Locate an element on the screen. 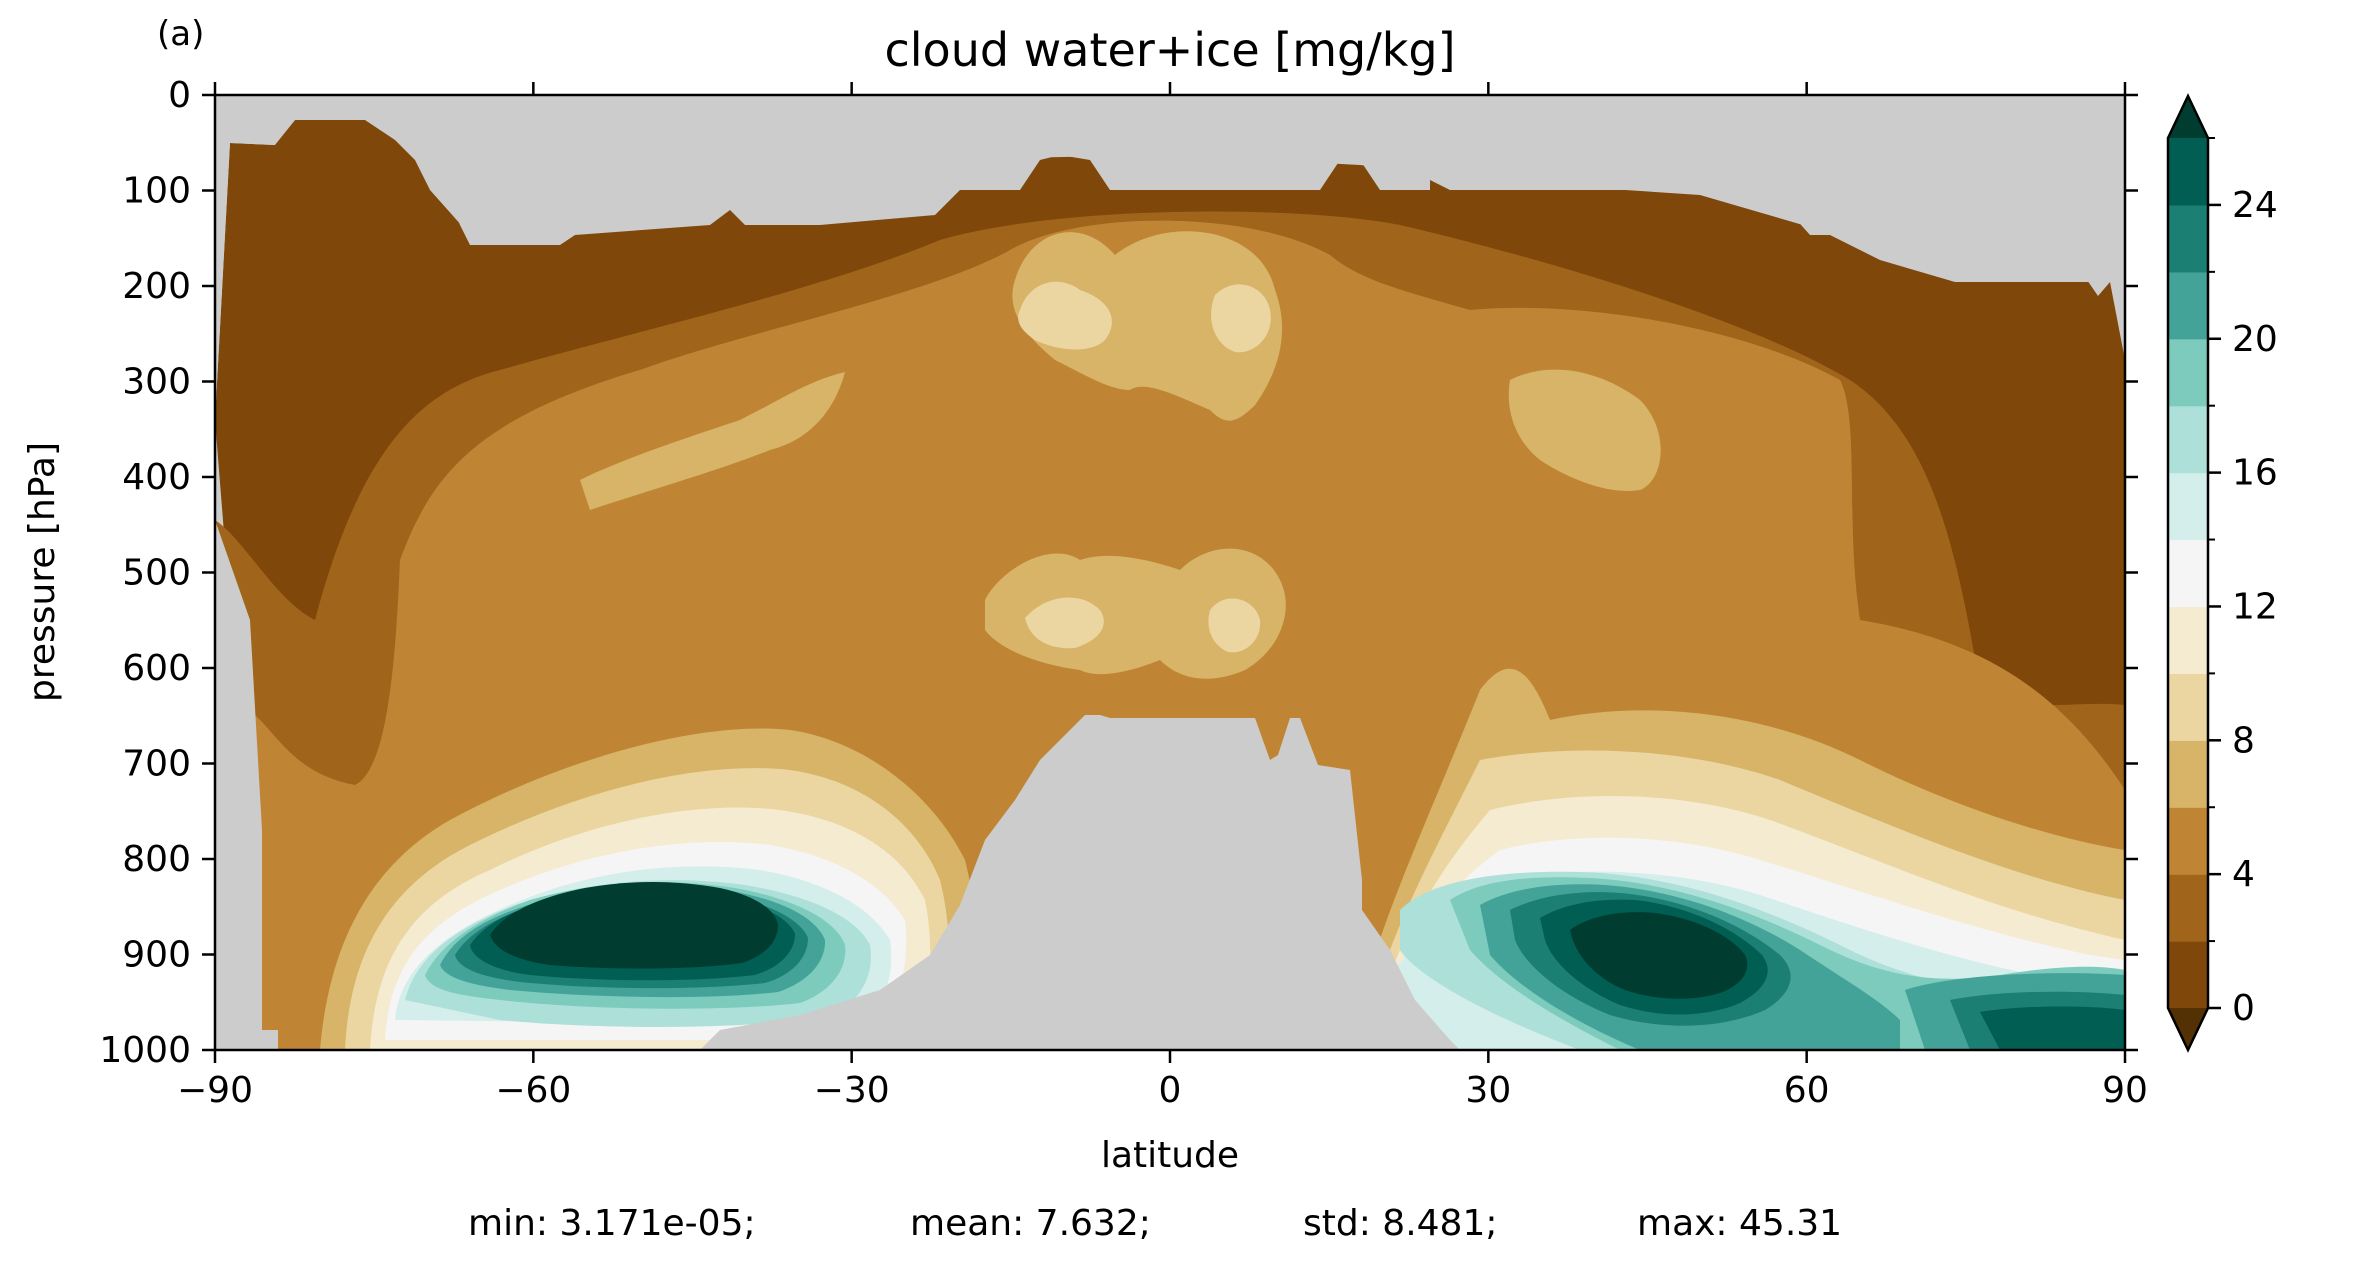  x-tick-label: 0 is located at coordinates (1170, 1090).